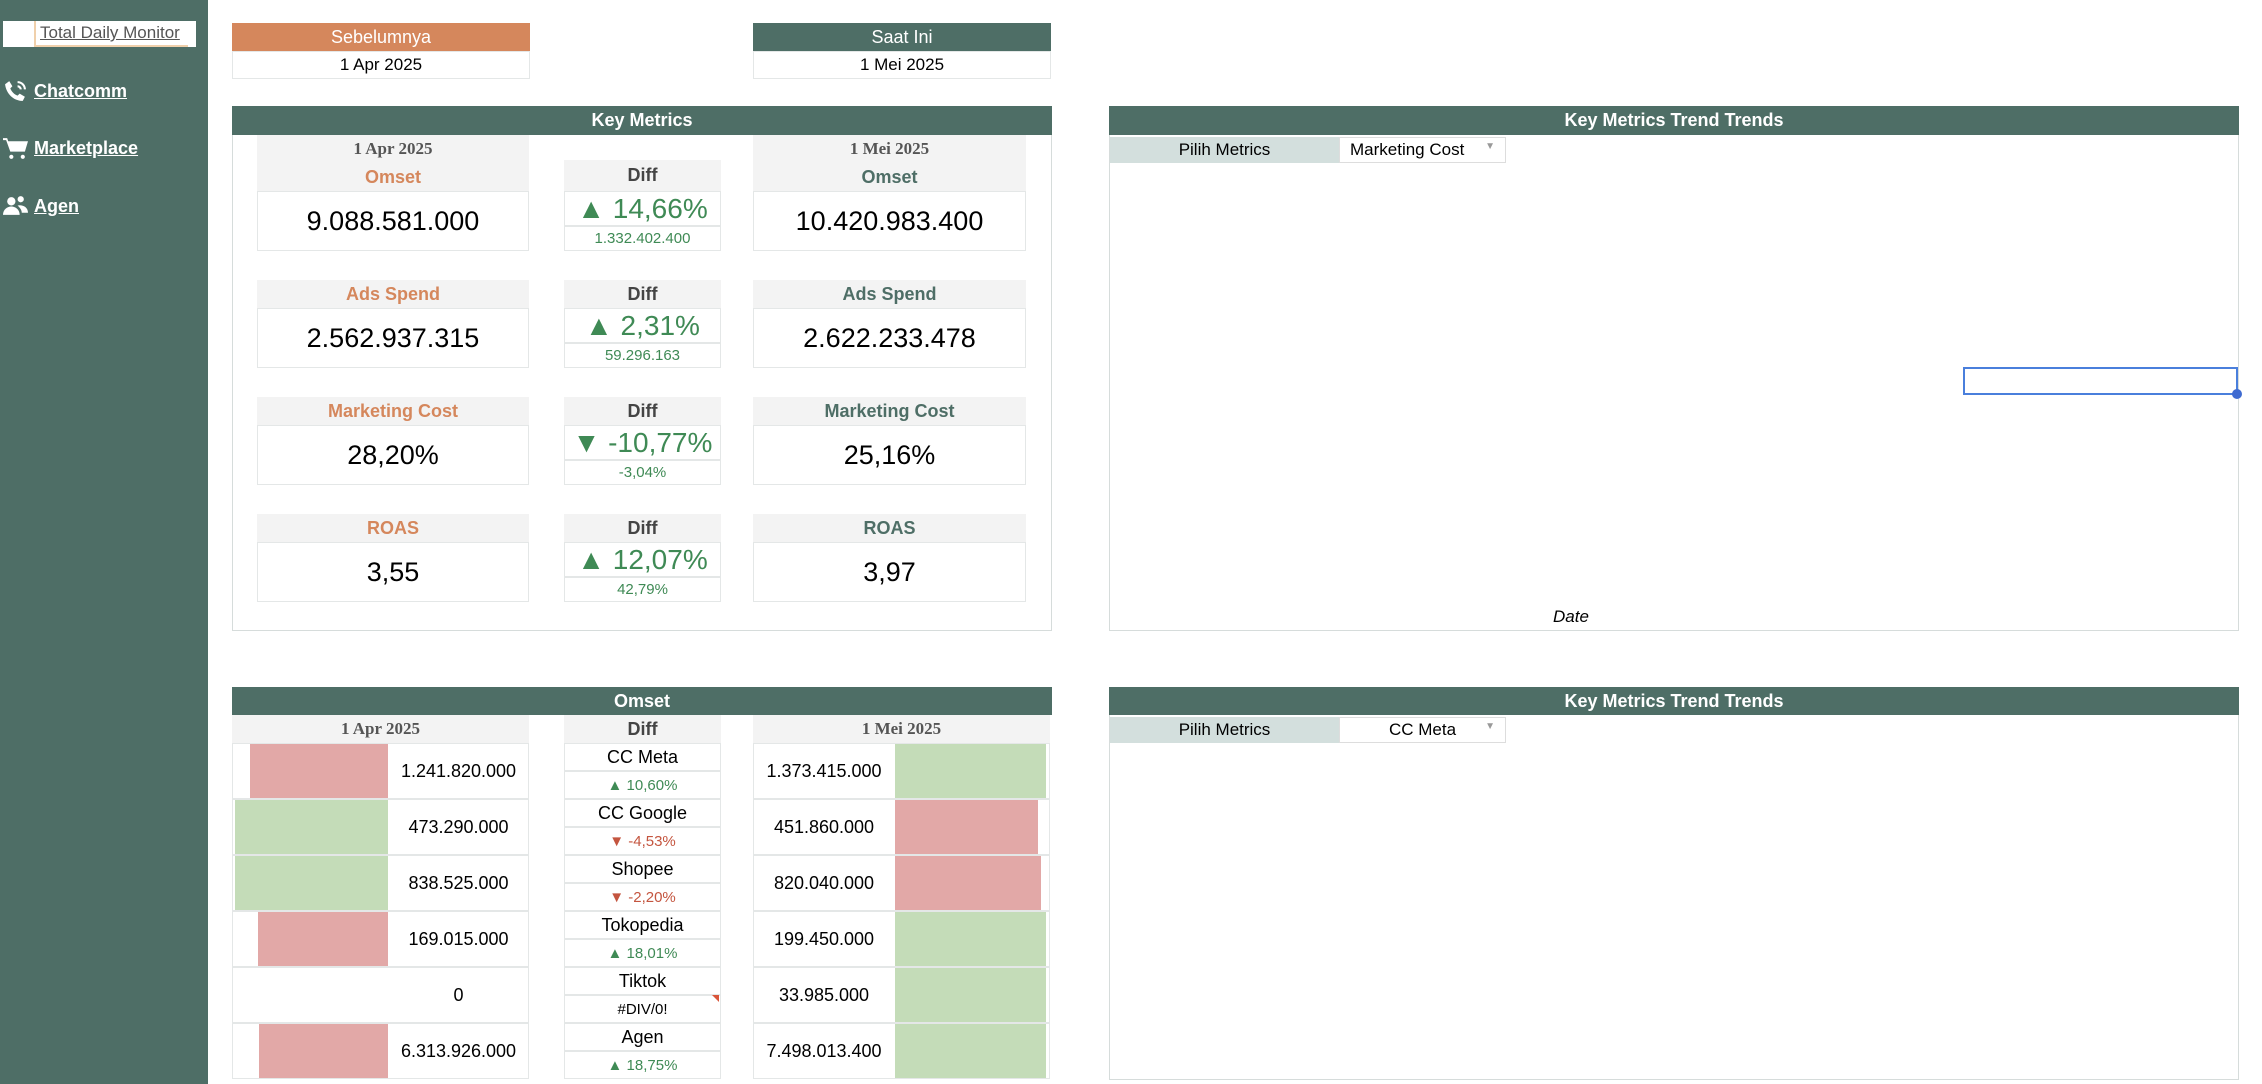 The height and width of the screenshot is (1084, 2262). Describe the element at coordinates (642, 953) in the screenshot. I see `channel-diff: ▲ 18,01%` at that location.